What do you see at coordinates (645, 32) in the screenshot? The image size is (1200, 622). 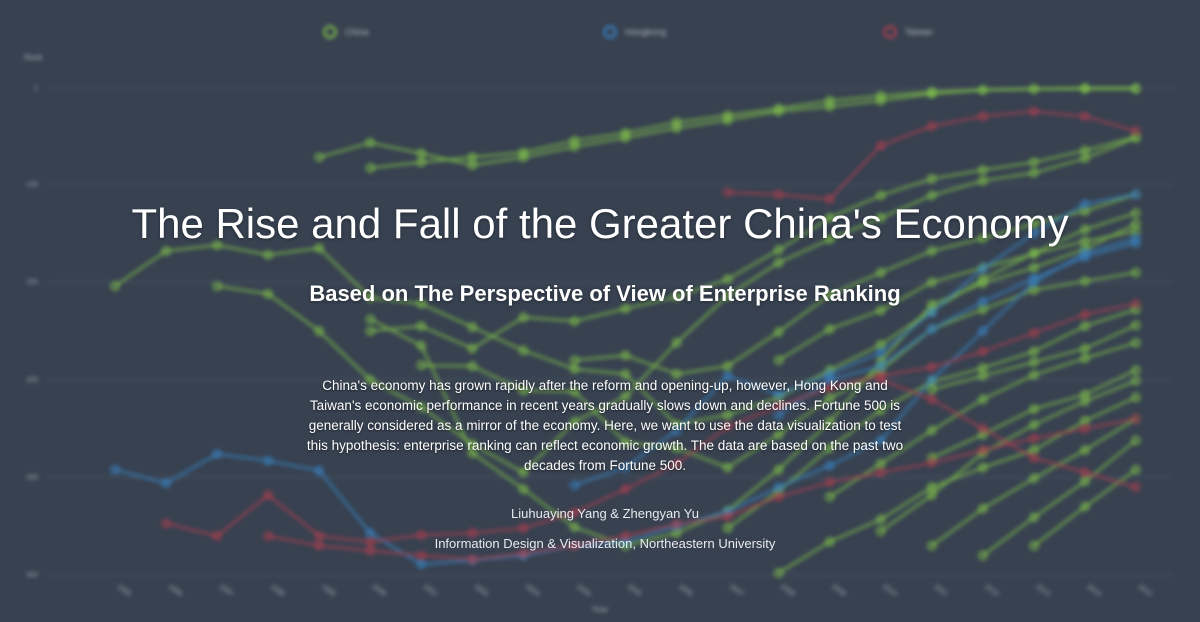 I see `legend-label: Hongkong` at bounding box center [645, 32].